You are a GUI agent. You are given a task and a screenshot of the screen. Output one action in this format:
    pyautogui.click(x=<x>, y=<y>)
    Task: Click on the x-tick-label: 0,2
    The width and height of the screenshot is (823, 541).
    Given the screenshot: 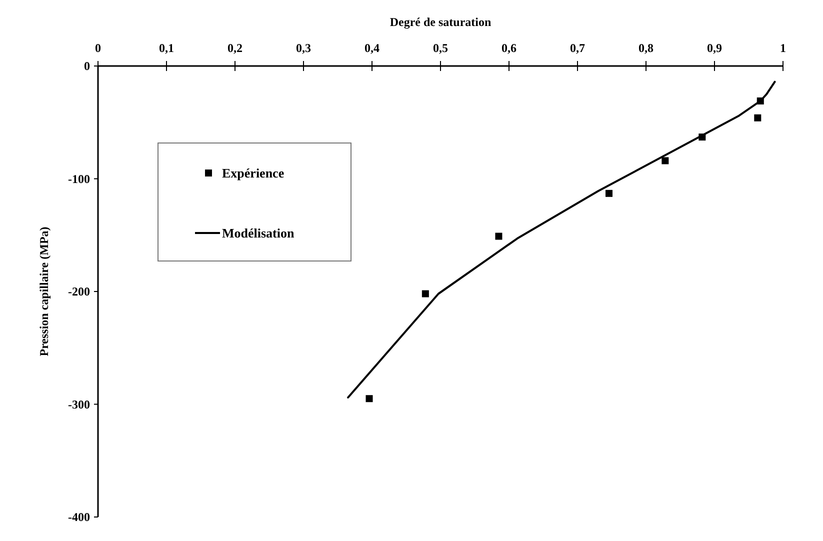 What is the action you would take?
    pyautogui.click(x=235, y=48)
    